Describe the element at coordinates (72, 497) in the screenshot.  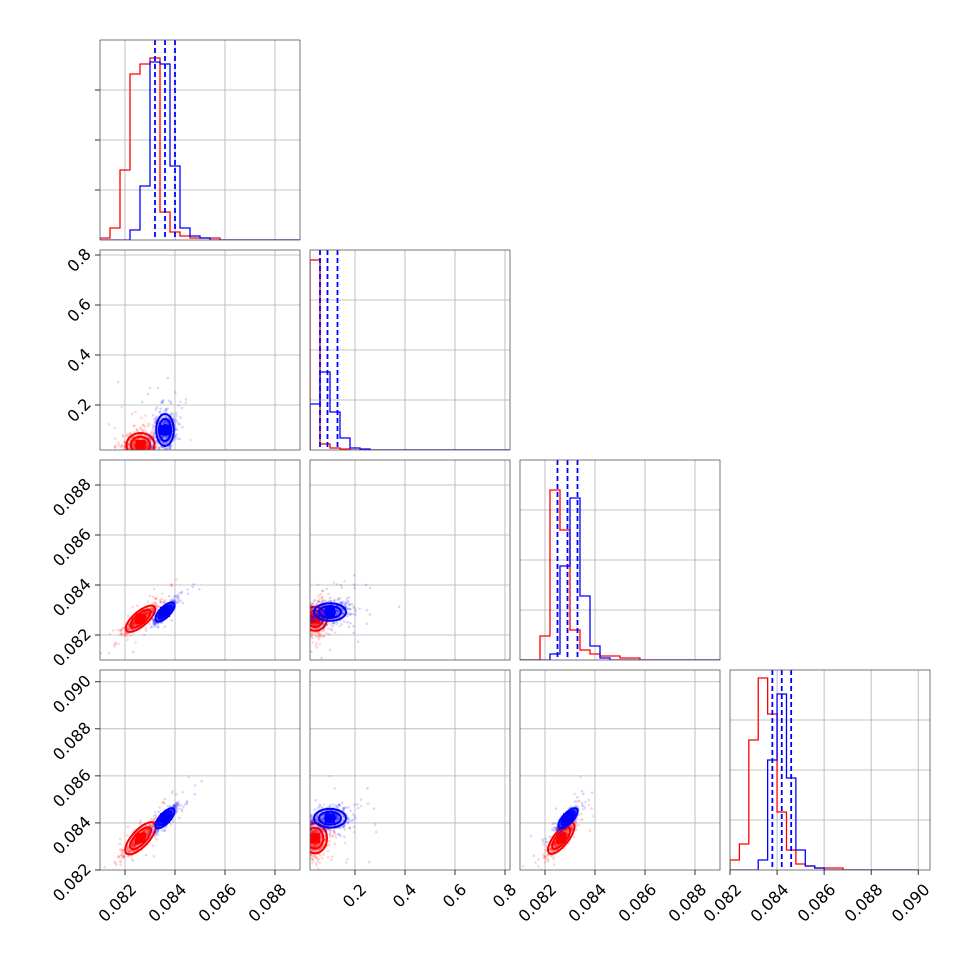
I see `y-tick-label: 0.088` at that location.